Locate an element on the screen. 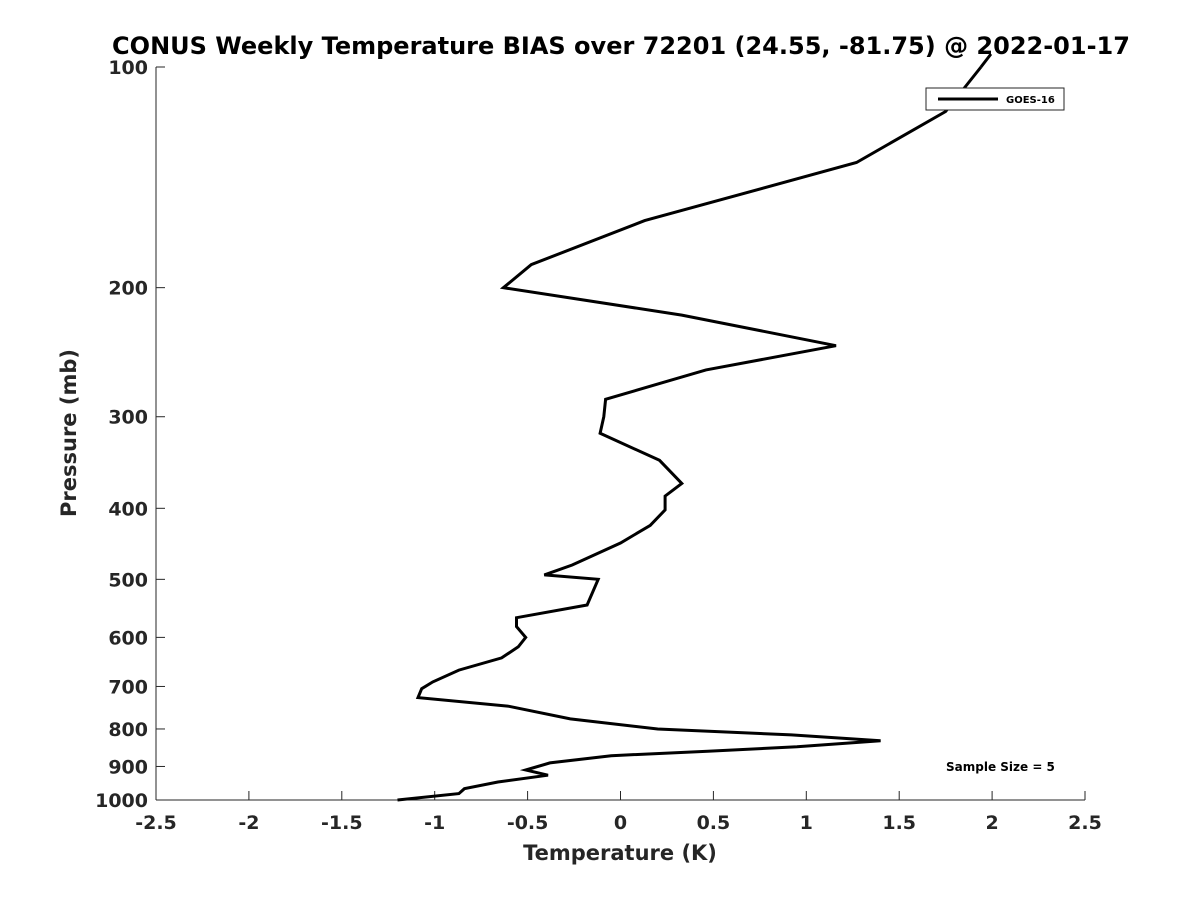 This screenshot has height=900, width=1200. y-tick-label: 1000 is located at coordinates (121, 801).